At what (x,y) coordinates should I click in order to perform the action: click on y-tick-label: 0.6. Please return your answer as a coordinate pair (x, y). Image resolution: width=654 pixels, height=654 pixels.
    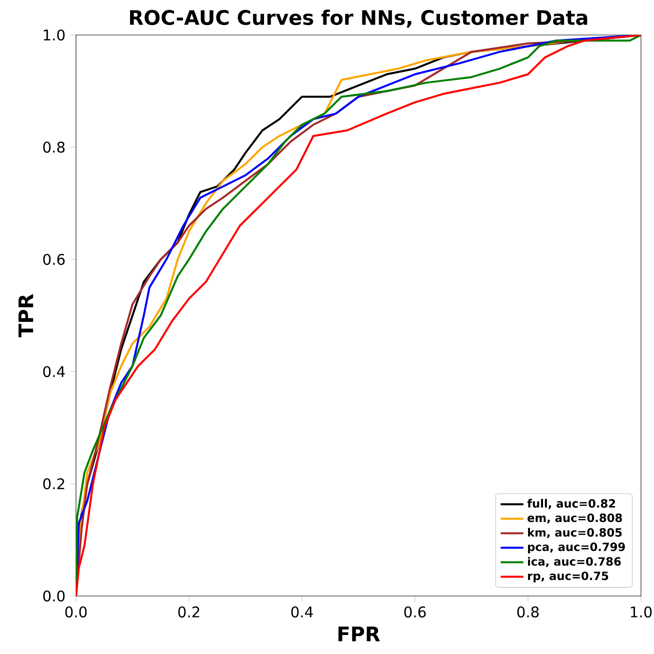
    Looking at the image, I should click on (54, 259).